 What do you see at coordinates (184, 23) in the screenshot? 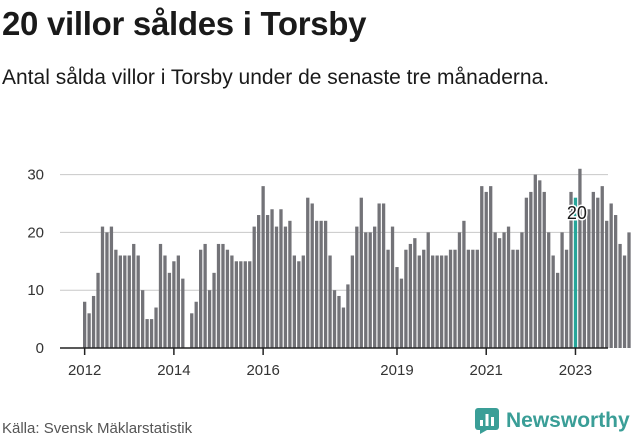
I see `chart-title: 20 villor såldes i Torsby` at bounding box center [184, 23].